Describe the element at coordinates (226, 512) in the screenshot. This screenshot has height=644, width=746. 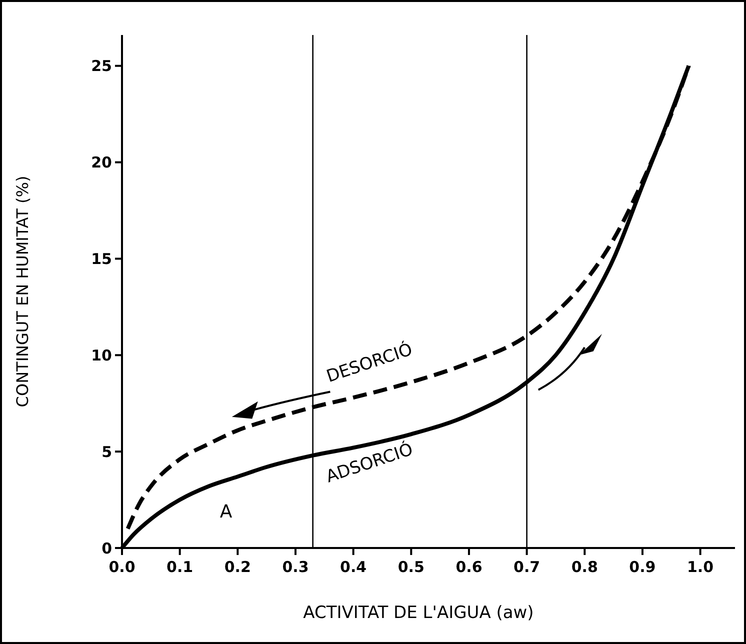
I see `annotation: A` at that location.